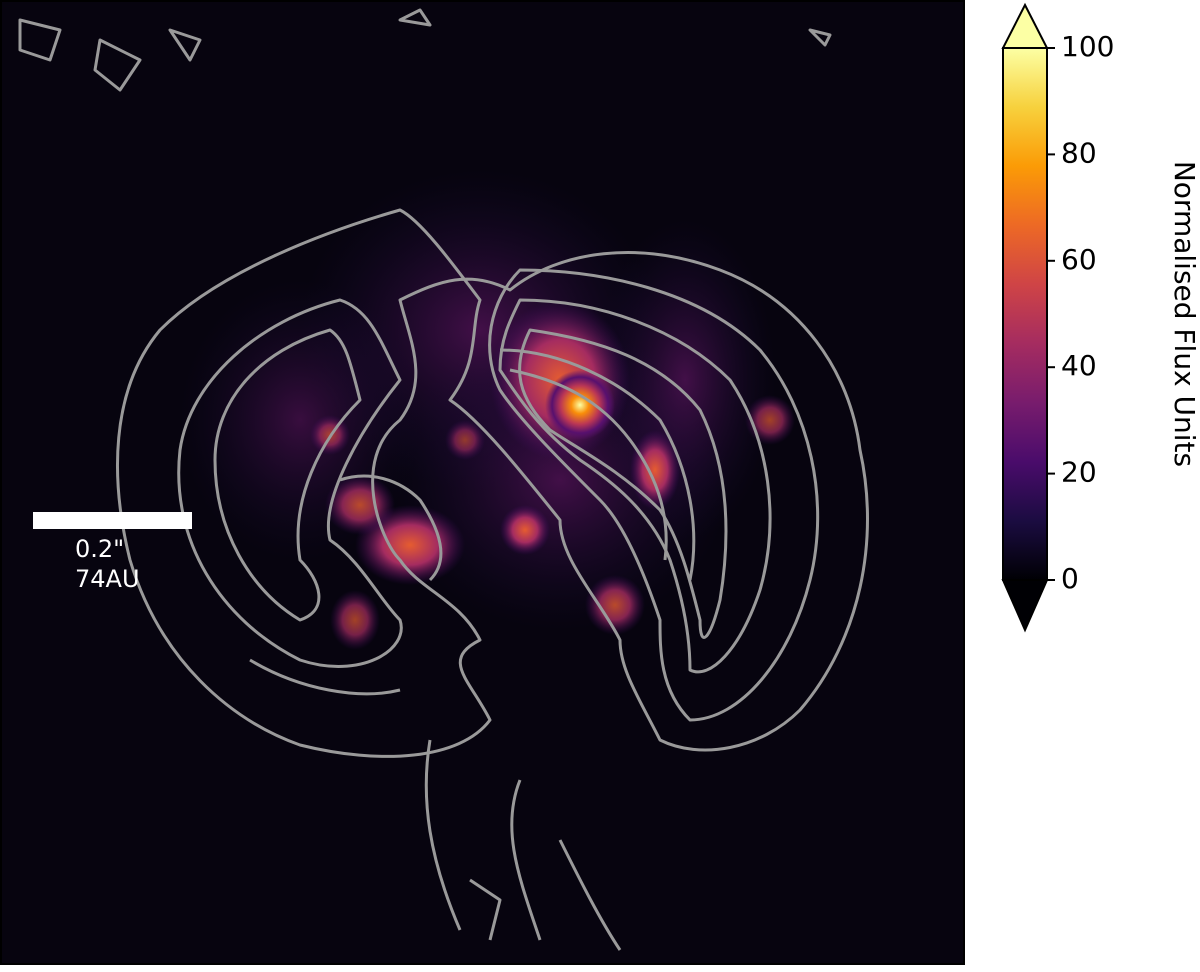 This screenshot has height=972, width=1200. What do you see at coordinates (1070, 578) in the screenshot?
I see `colorbar-tick-label: 0` at bounding box center [1070, 578].